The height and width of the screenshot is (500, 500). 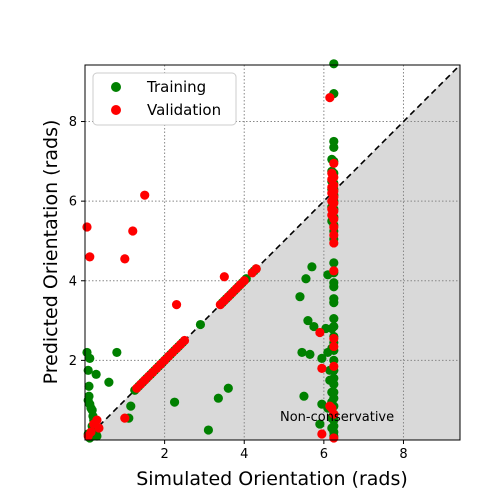 What do you see at coordinates (116, 110) in the screenshot?
I see `legend-marker-validation` at bounding box center [116, 110].